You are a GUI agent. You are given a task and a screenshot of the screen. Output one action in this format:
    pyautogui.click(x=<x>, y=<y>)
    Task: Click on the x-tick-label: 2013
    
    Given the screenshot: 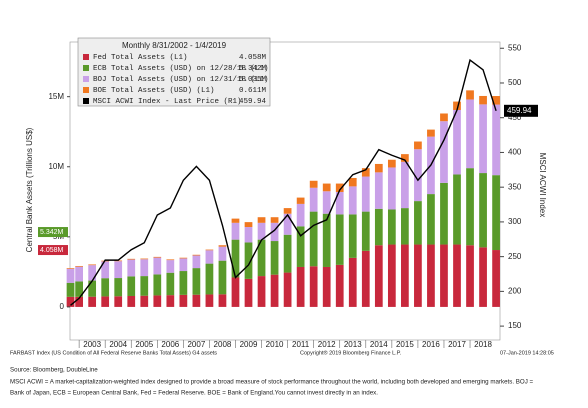 What is the action you would take?
    pyautogui.click(x=353, y=344)
    